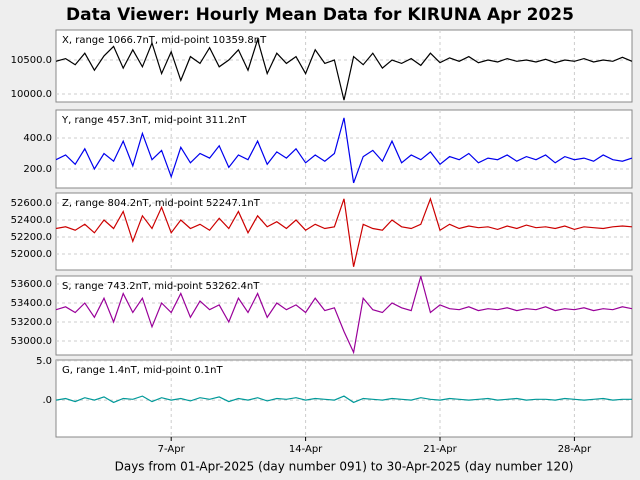 This screenshot has height=480, width=640. I want to click on y-tick-label: 53400.0, so click(31, 303).